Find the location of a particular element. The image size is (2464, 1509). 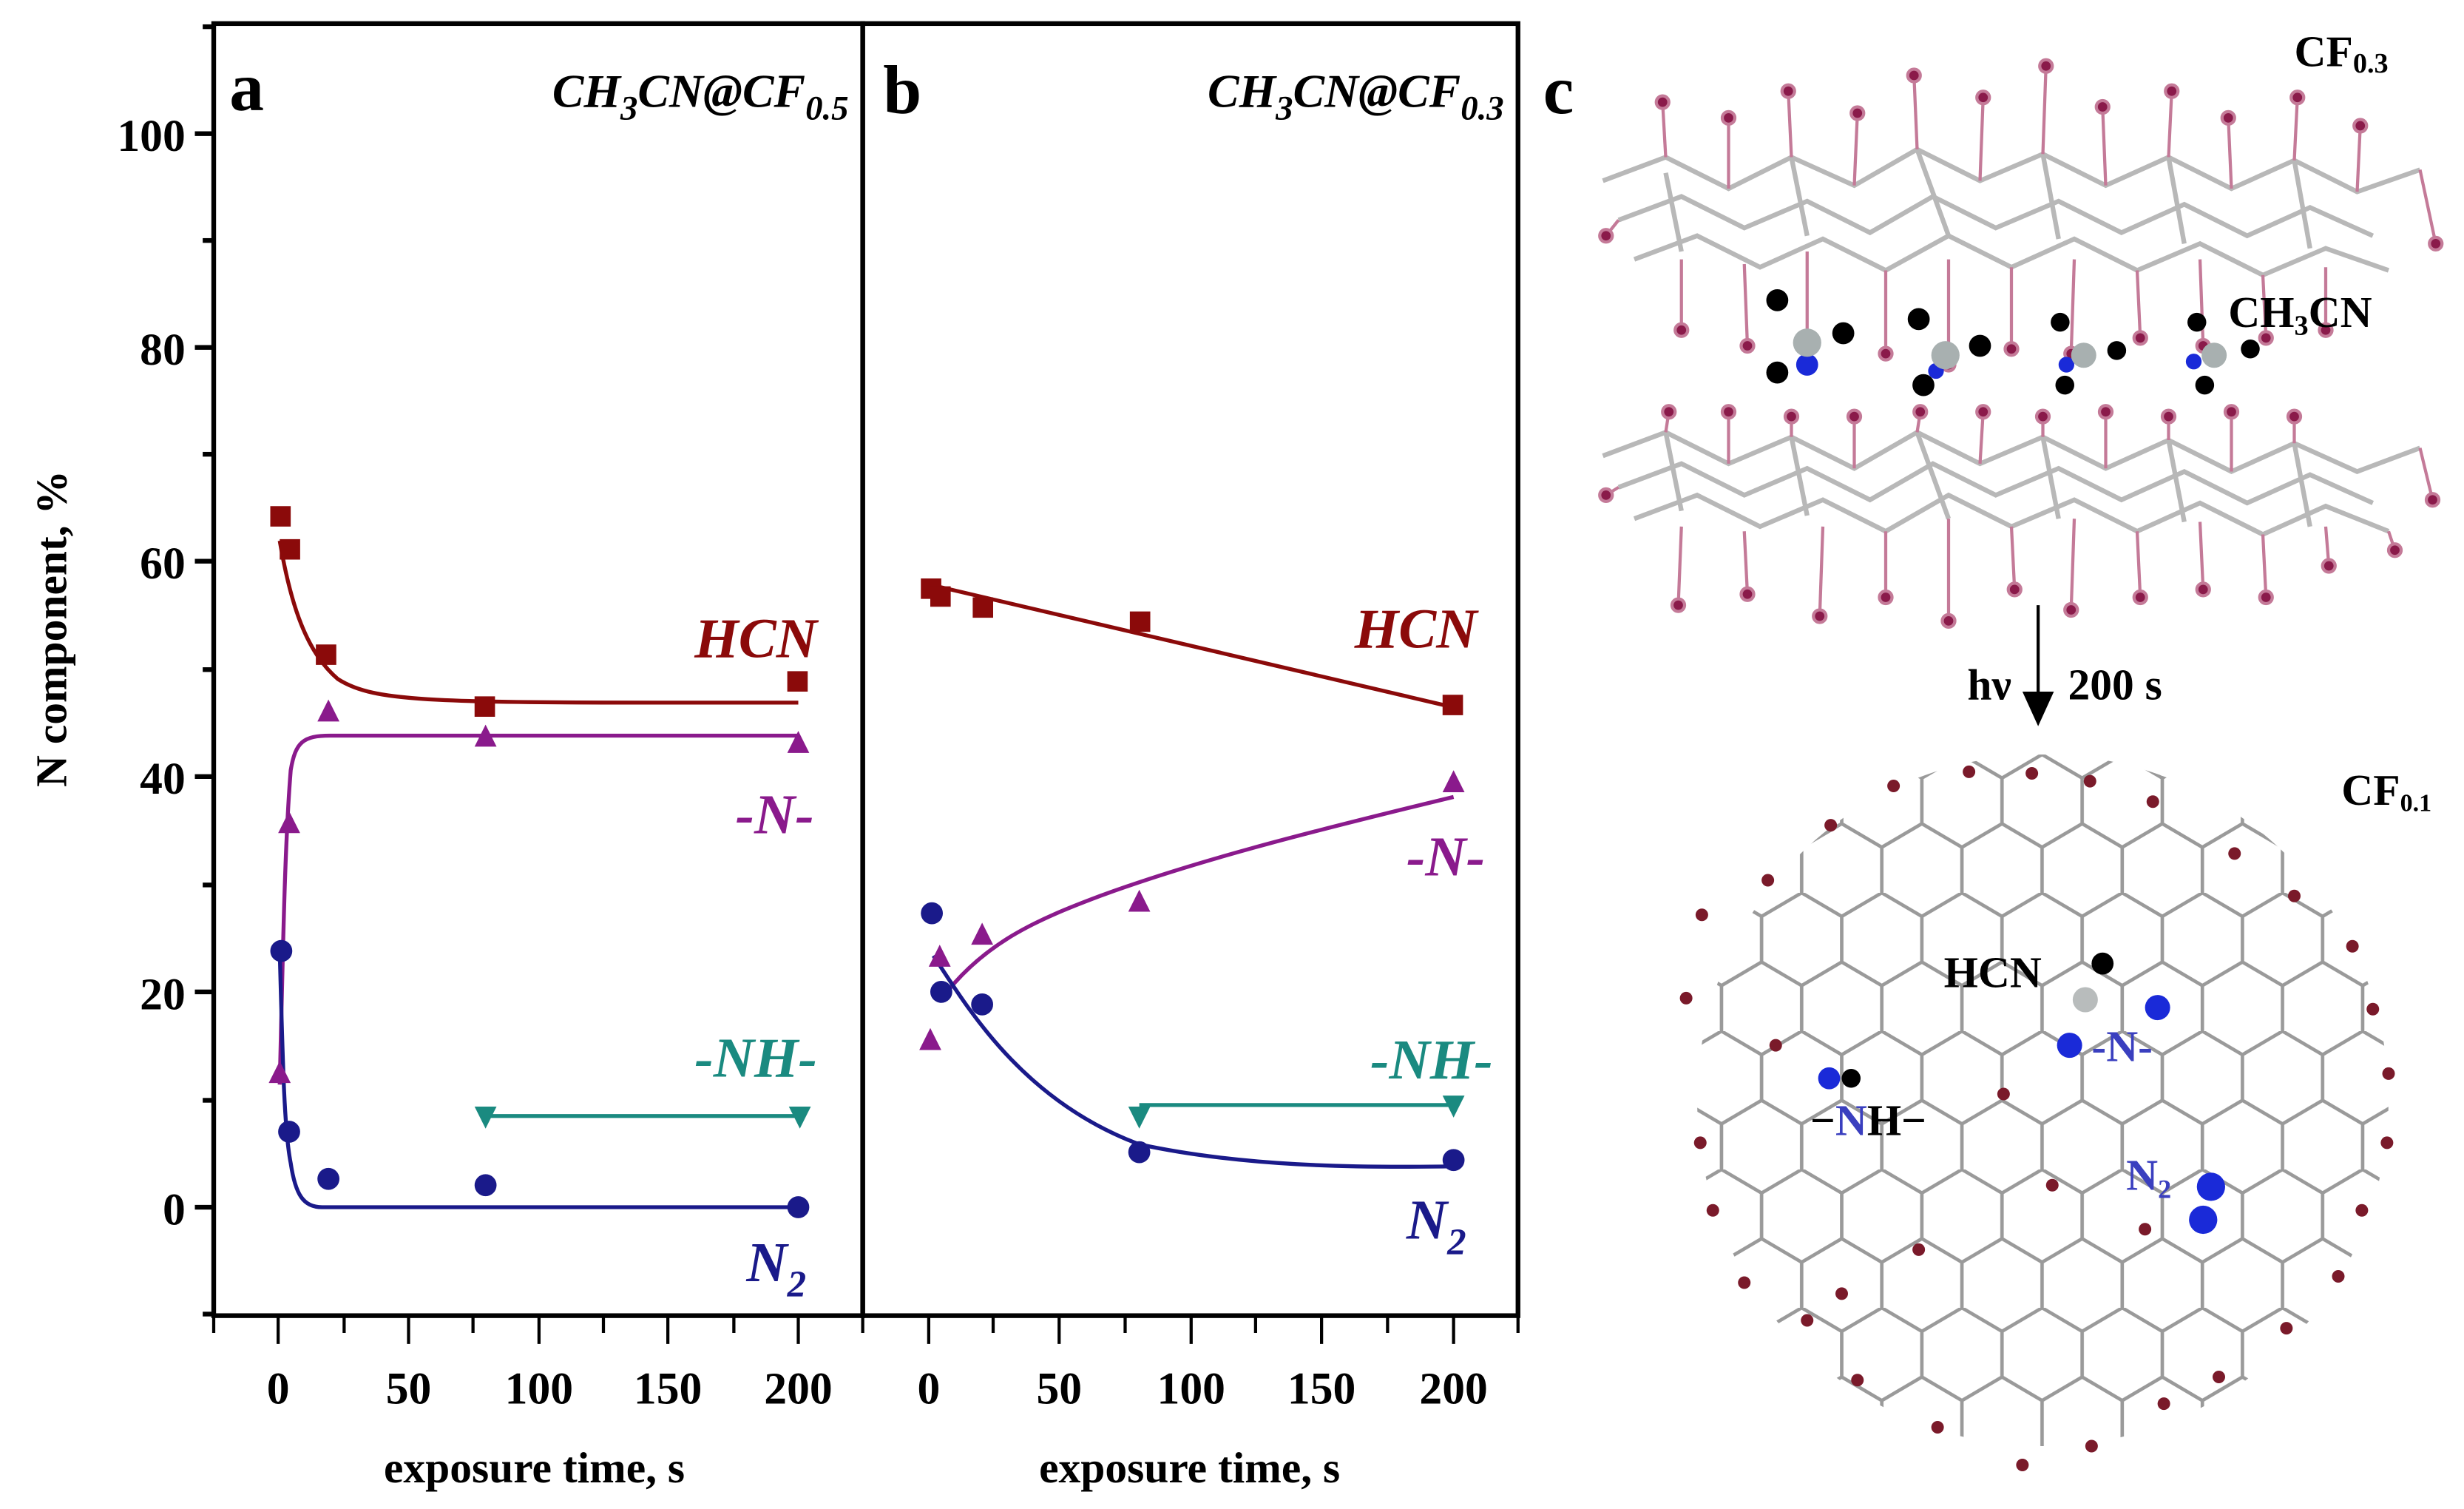

arrow-down-icon is located at coordinates (2038, 709).